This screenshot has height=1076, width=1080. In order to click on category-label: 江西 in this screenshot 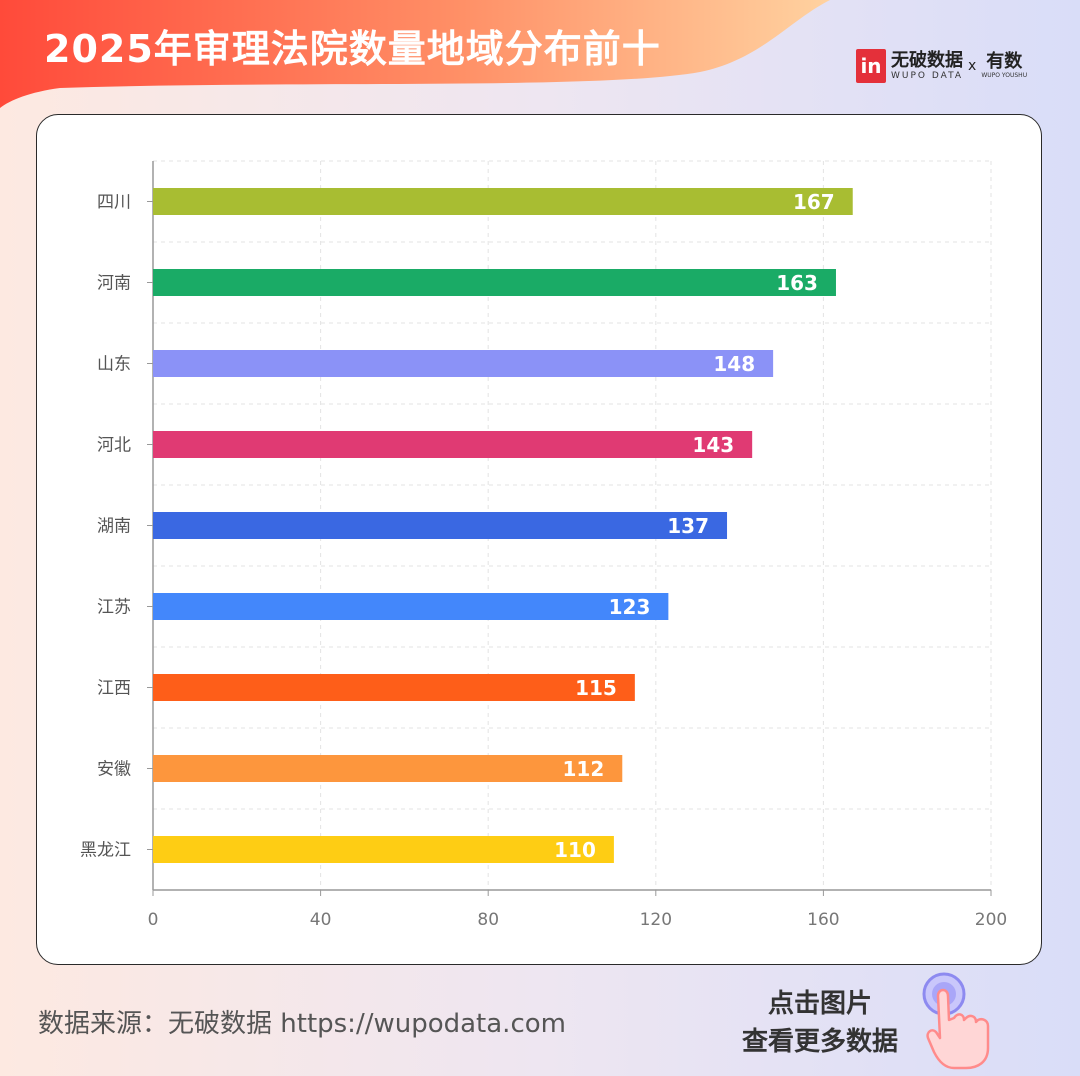, I will do `click(114, 689)`.